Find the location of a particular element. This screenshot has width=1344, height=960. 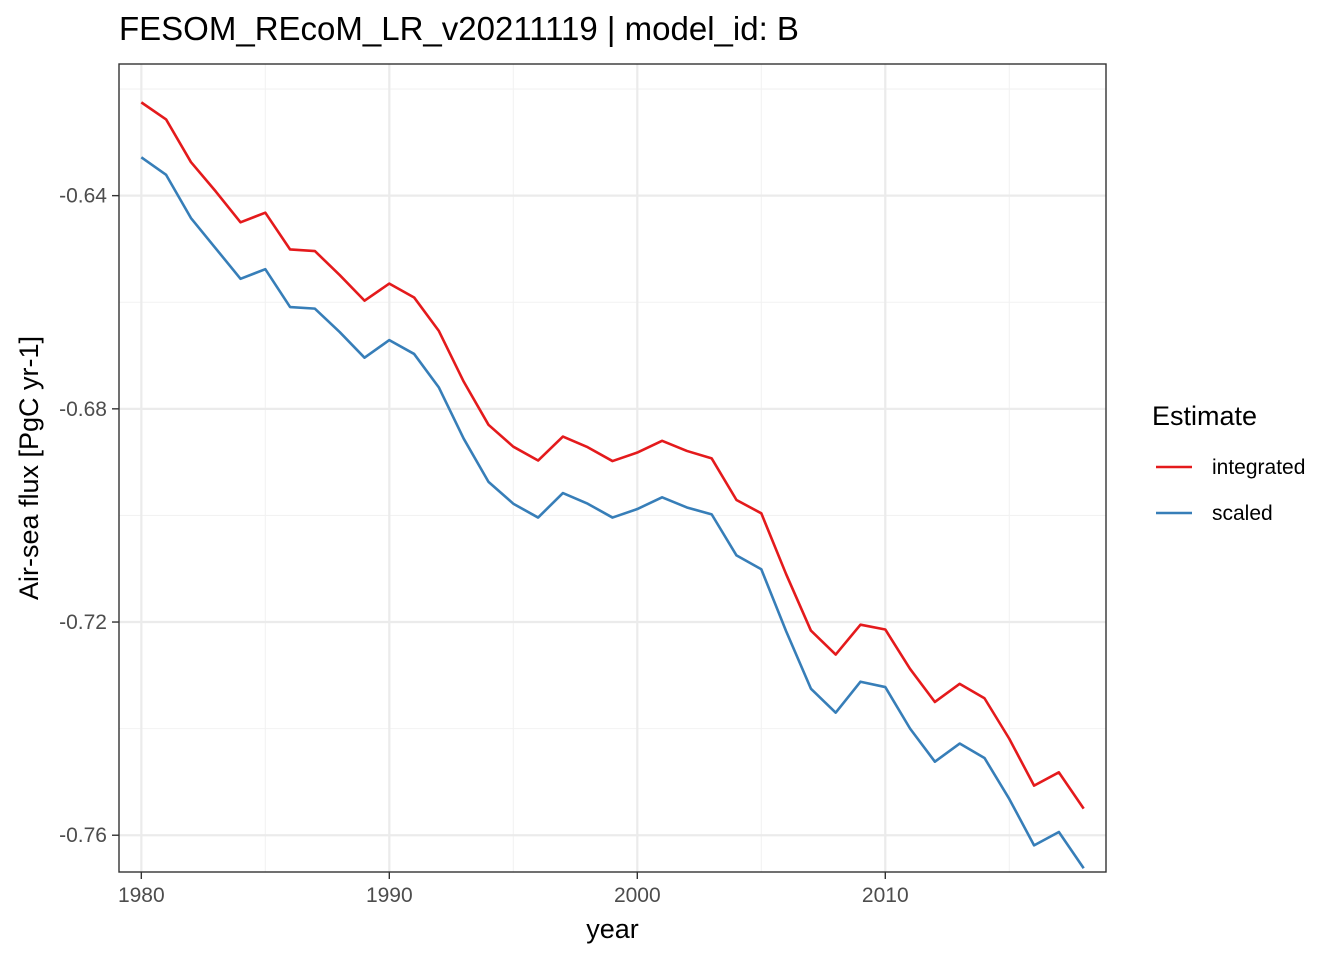

x-tick-label: 1990 is located at coordinates (389, 895).